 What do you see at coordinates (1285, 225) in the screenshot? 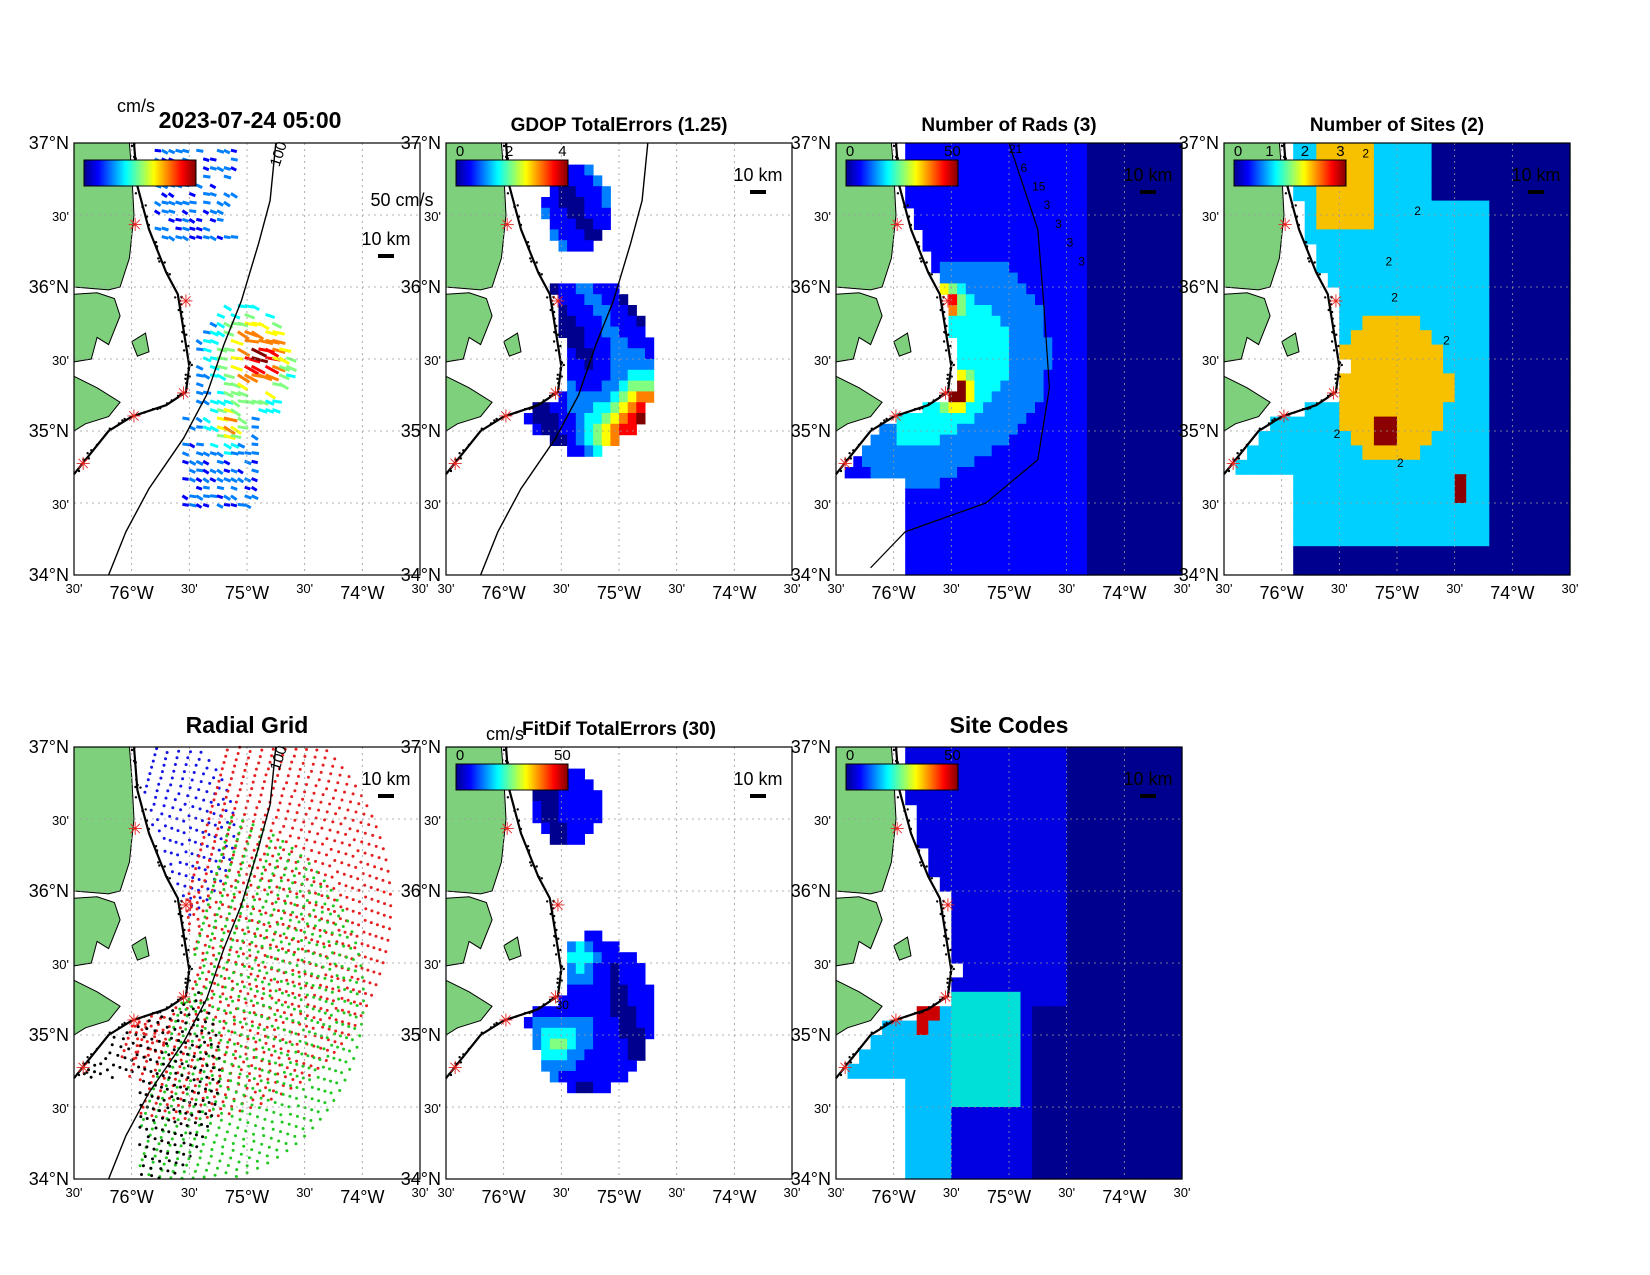
I see `radar-site-marker: ✳` at bounding box center [1285, 225].